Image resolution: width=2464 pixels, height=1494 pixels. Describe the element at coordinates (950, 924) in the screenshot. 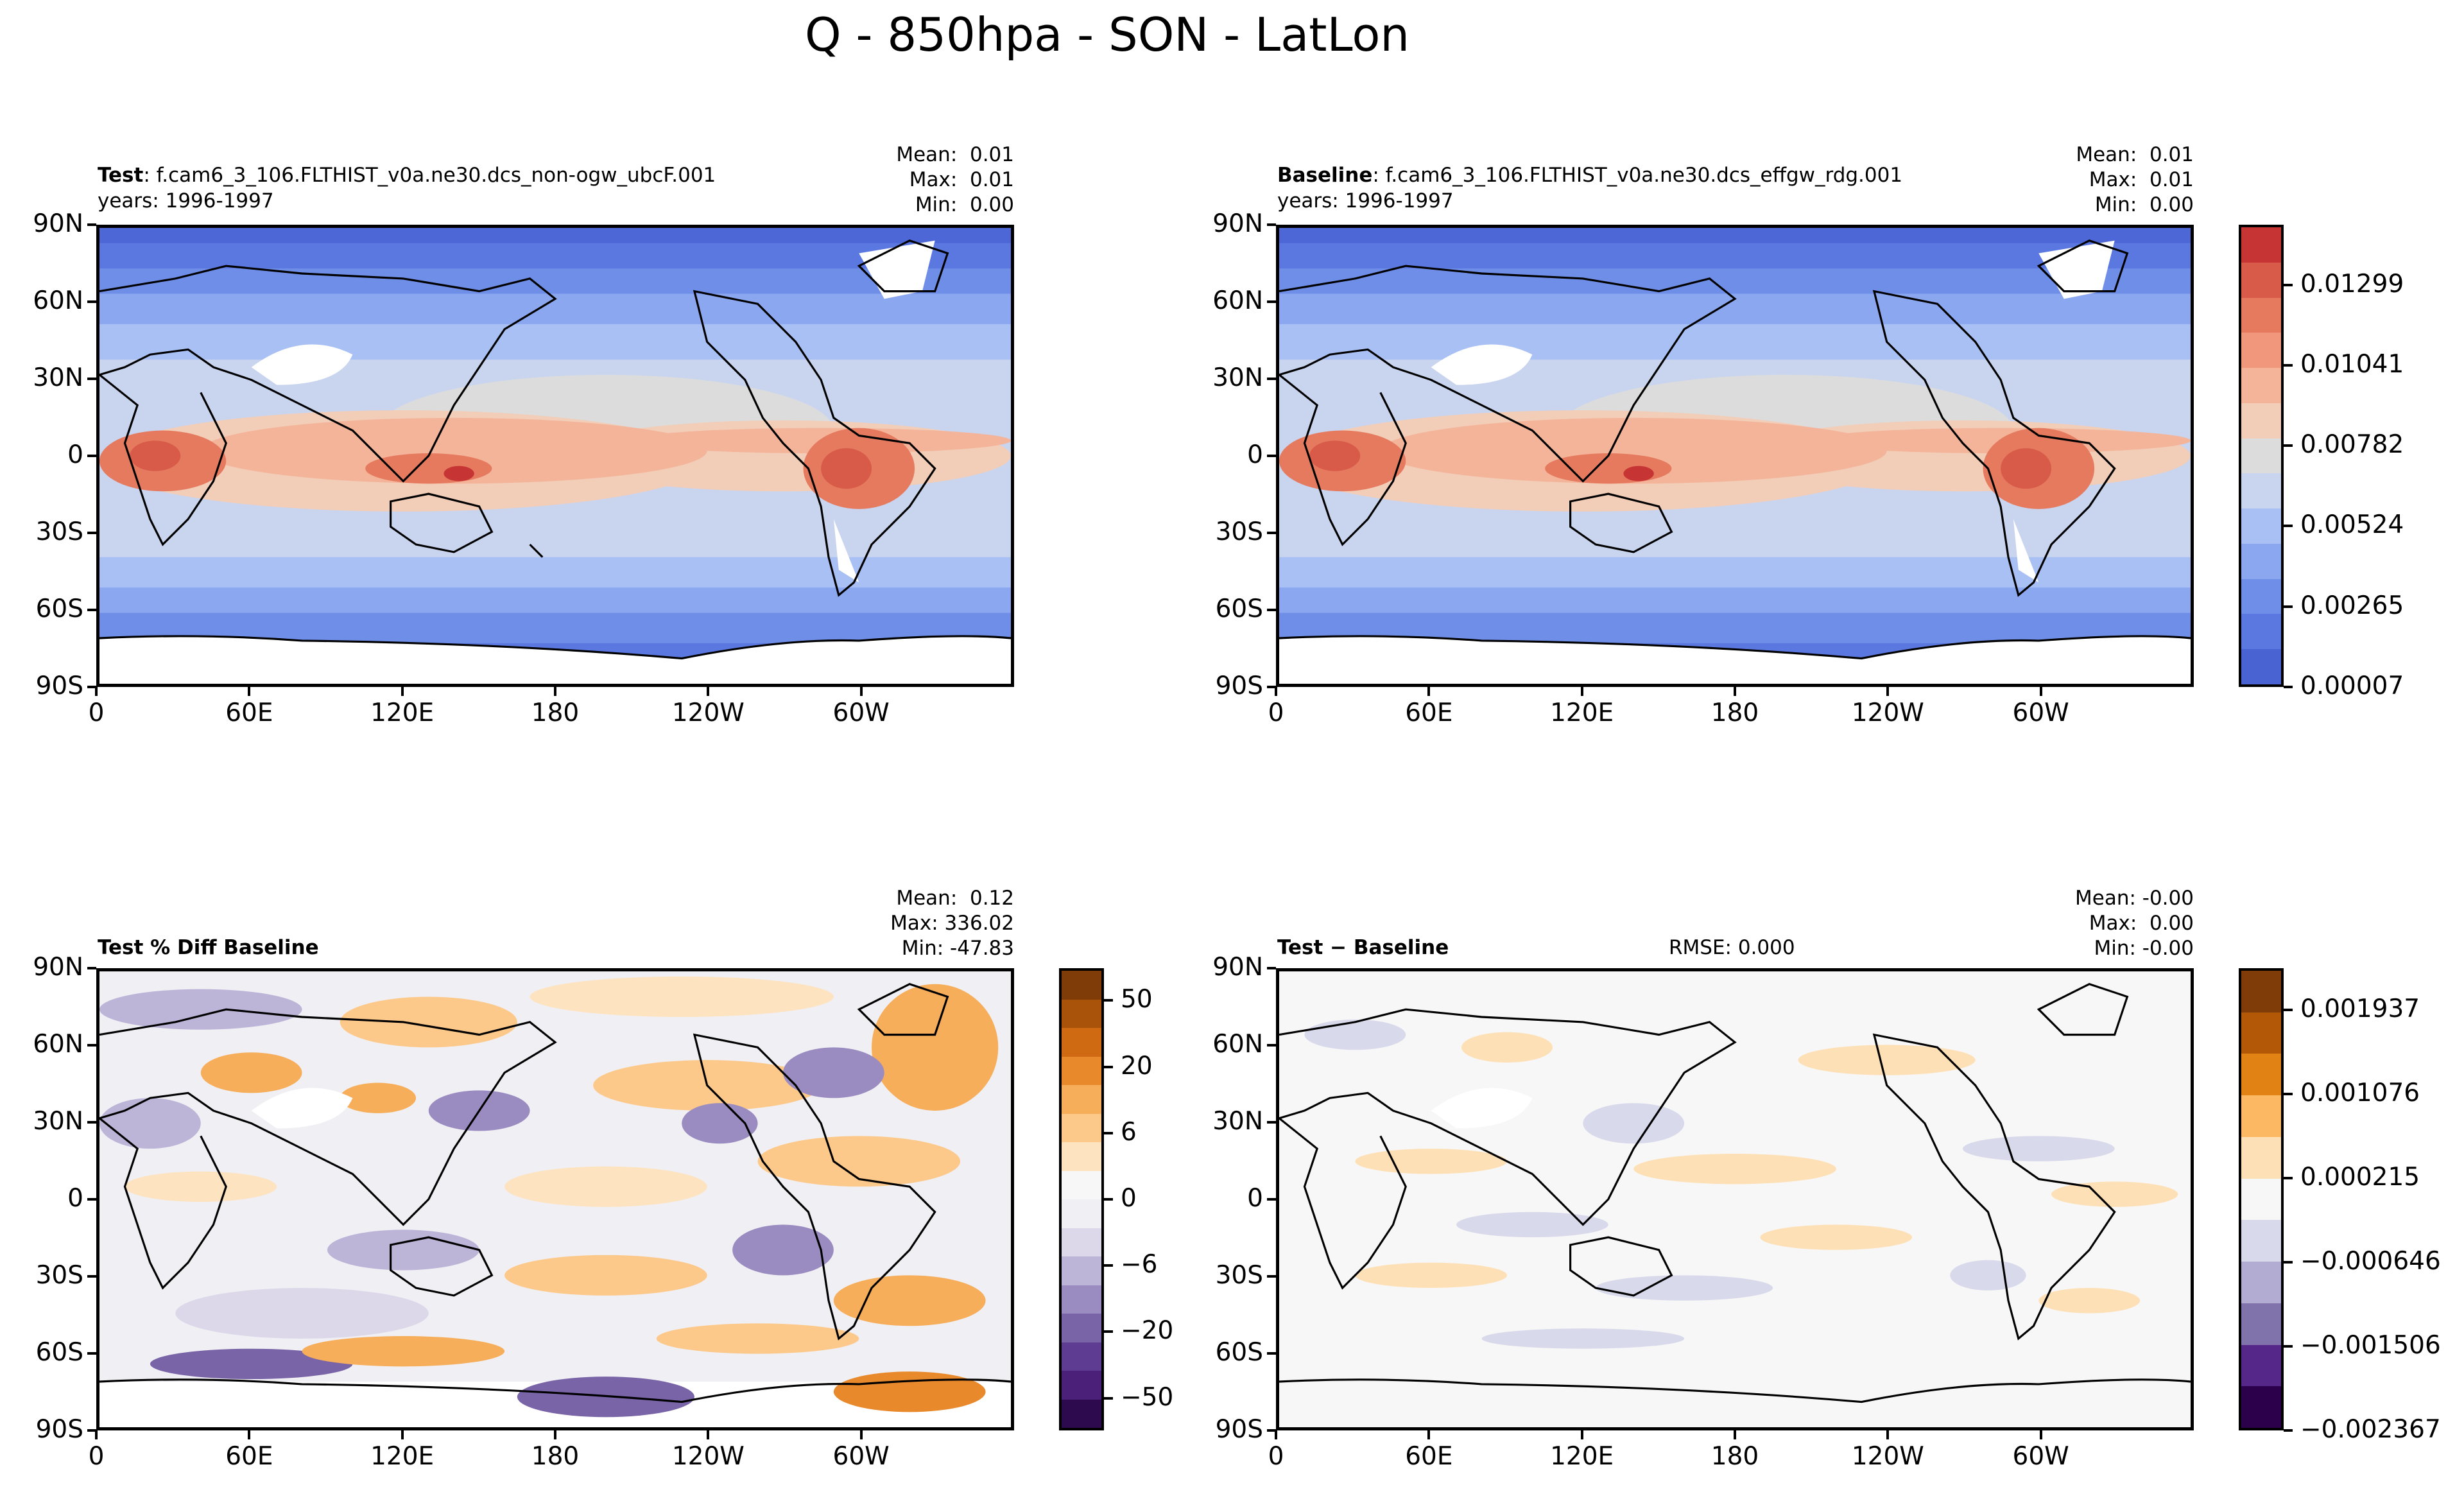

I see `pctdiff-stats: Mean: 0.12 Max: 336.02 Min: -47.83` at that location.